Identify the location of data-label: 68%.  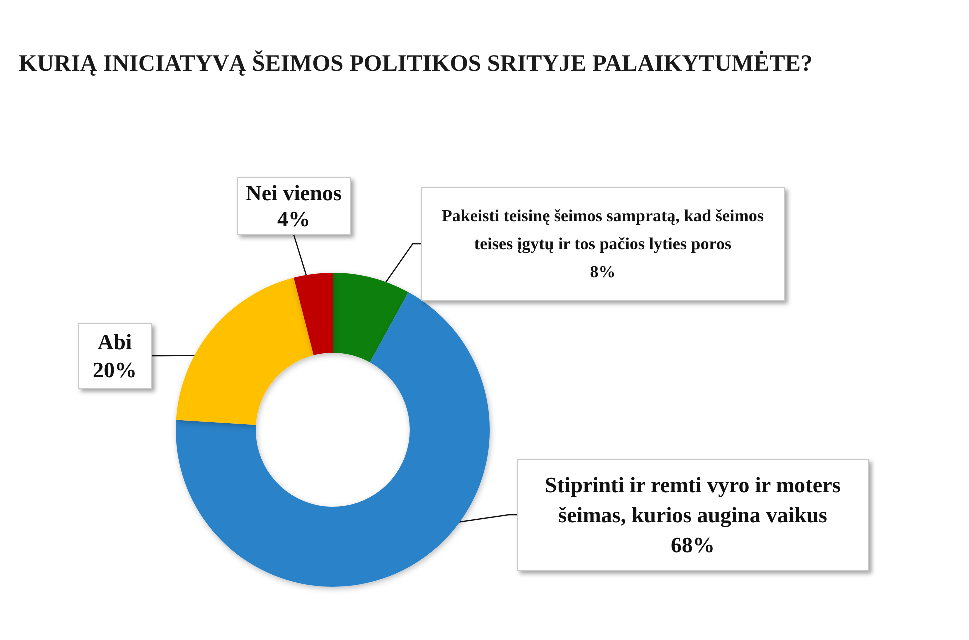
(693, 545).